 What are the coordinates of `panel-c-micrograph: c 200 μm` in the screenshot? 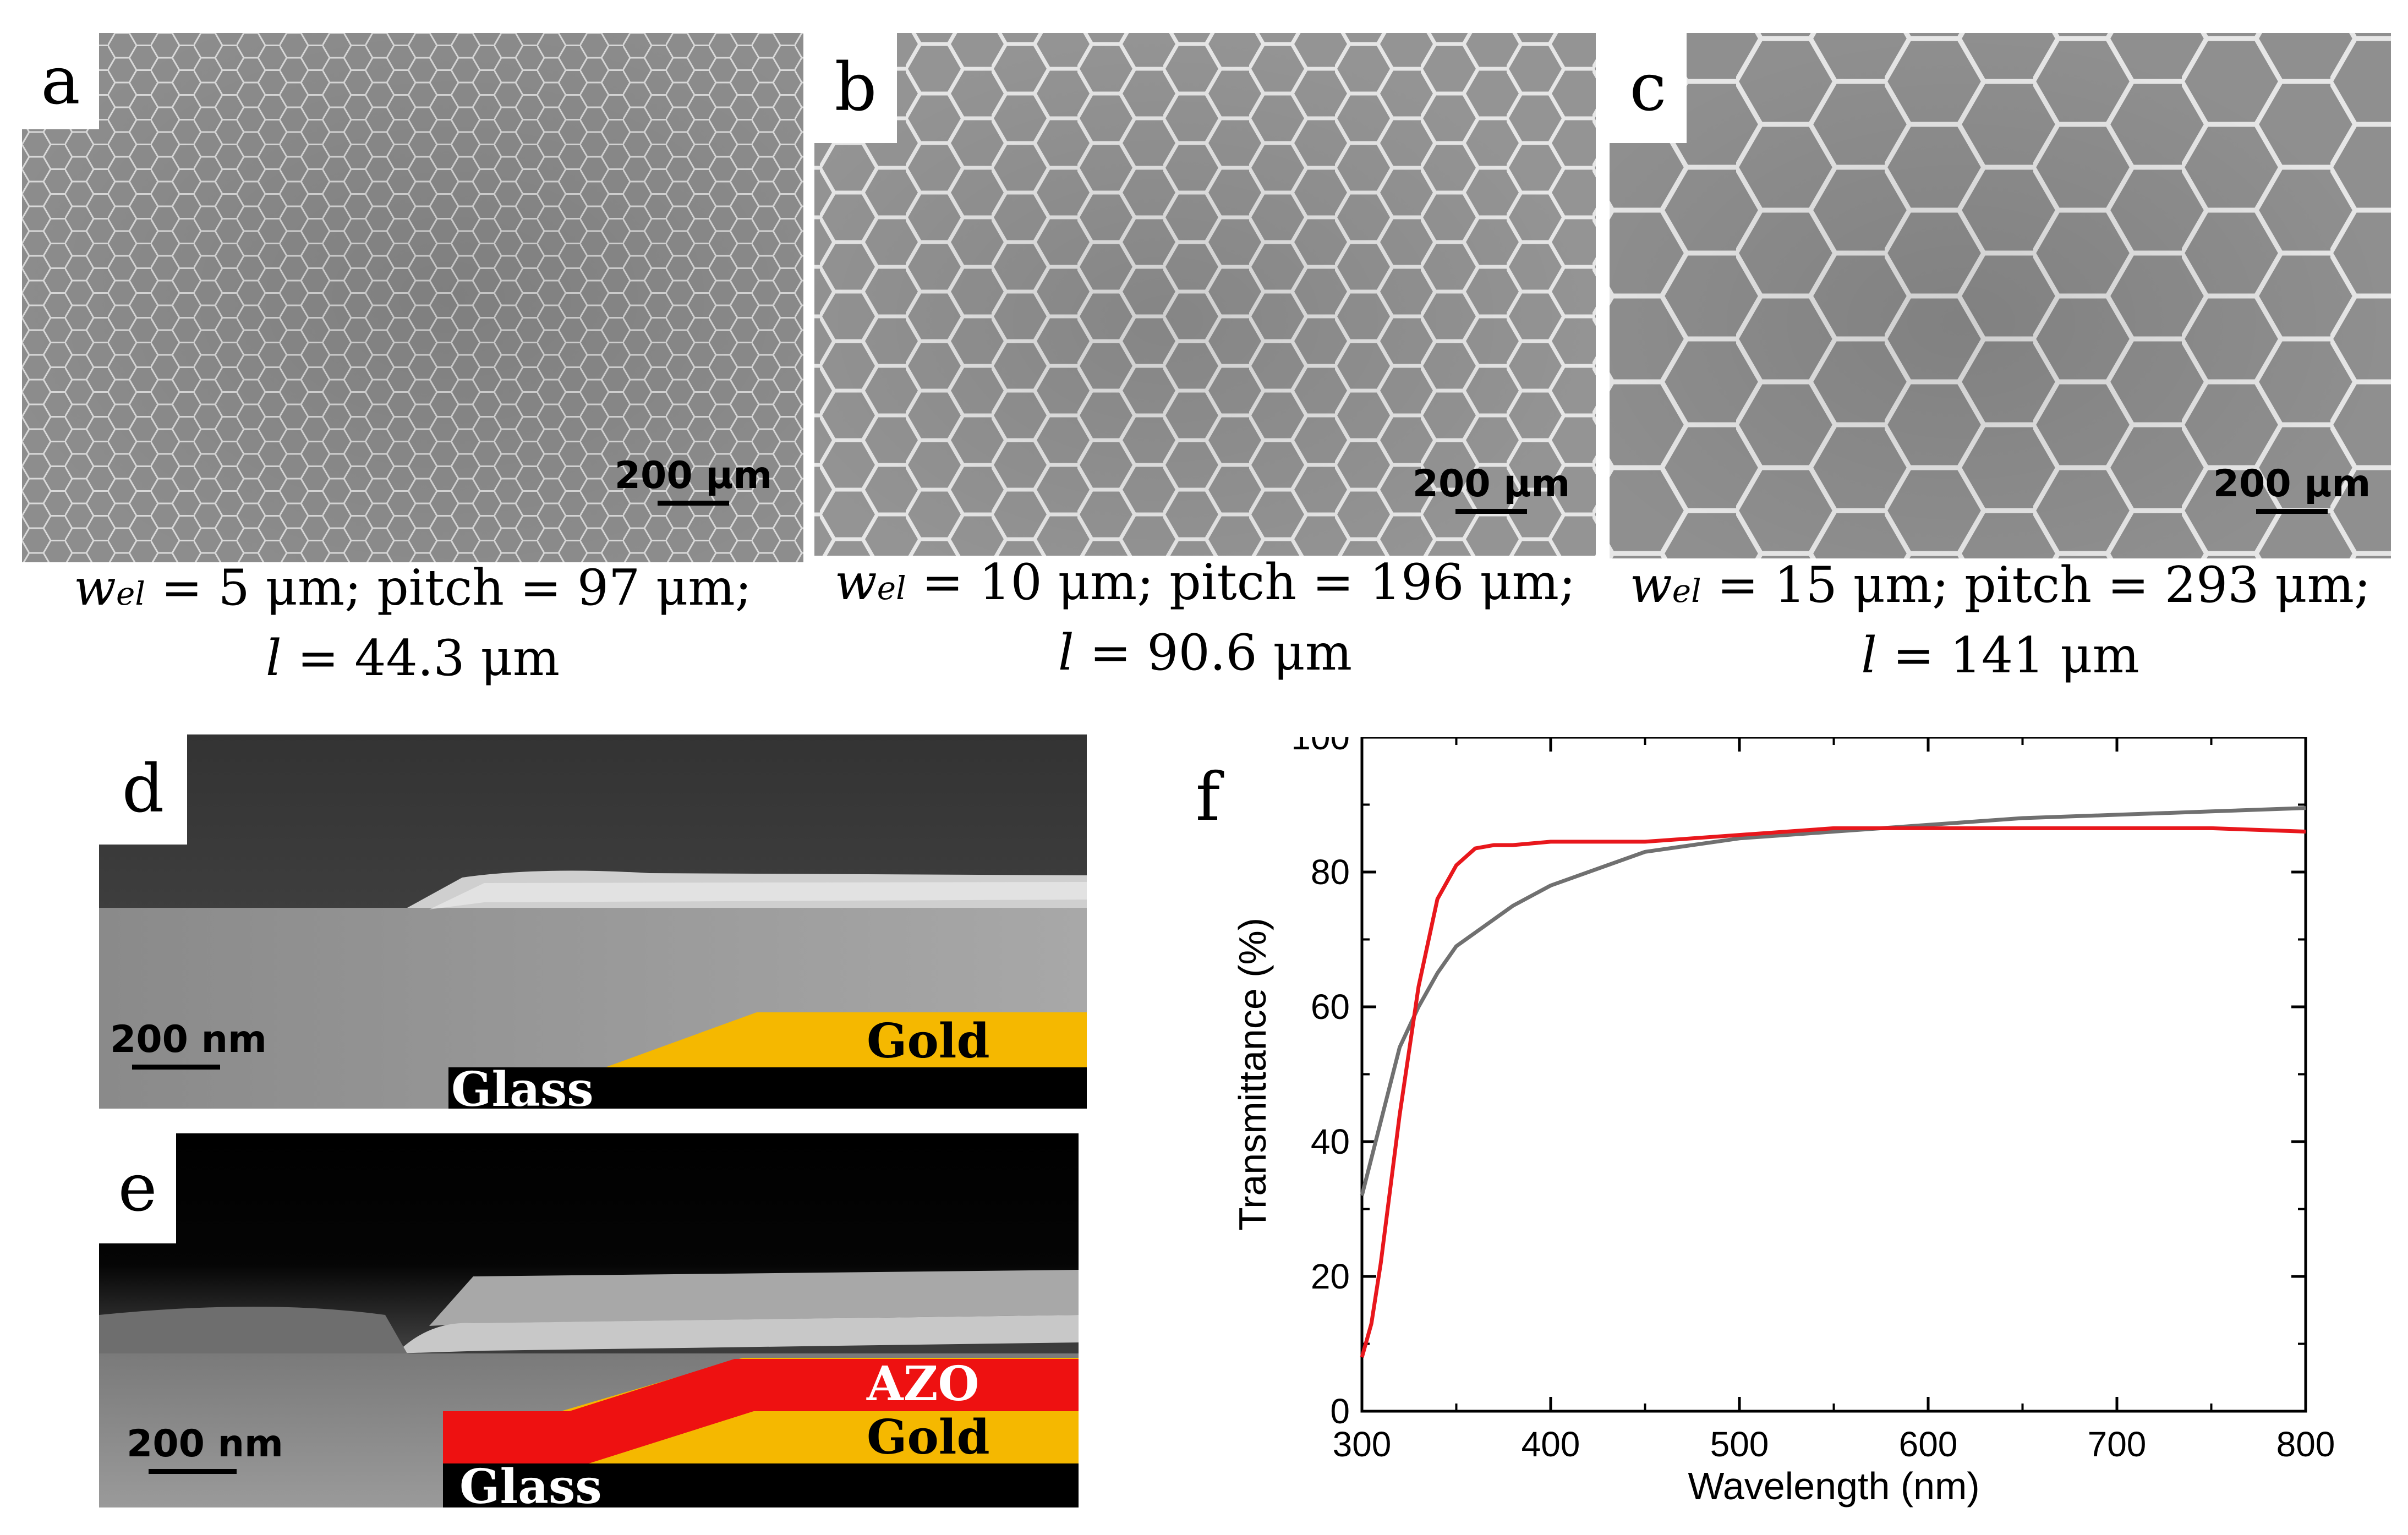 It's located at (2000, 295).